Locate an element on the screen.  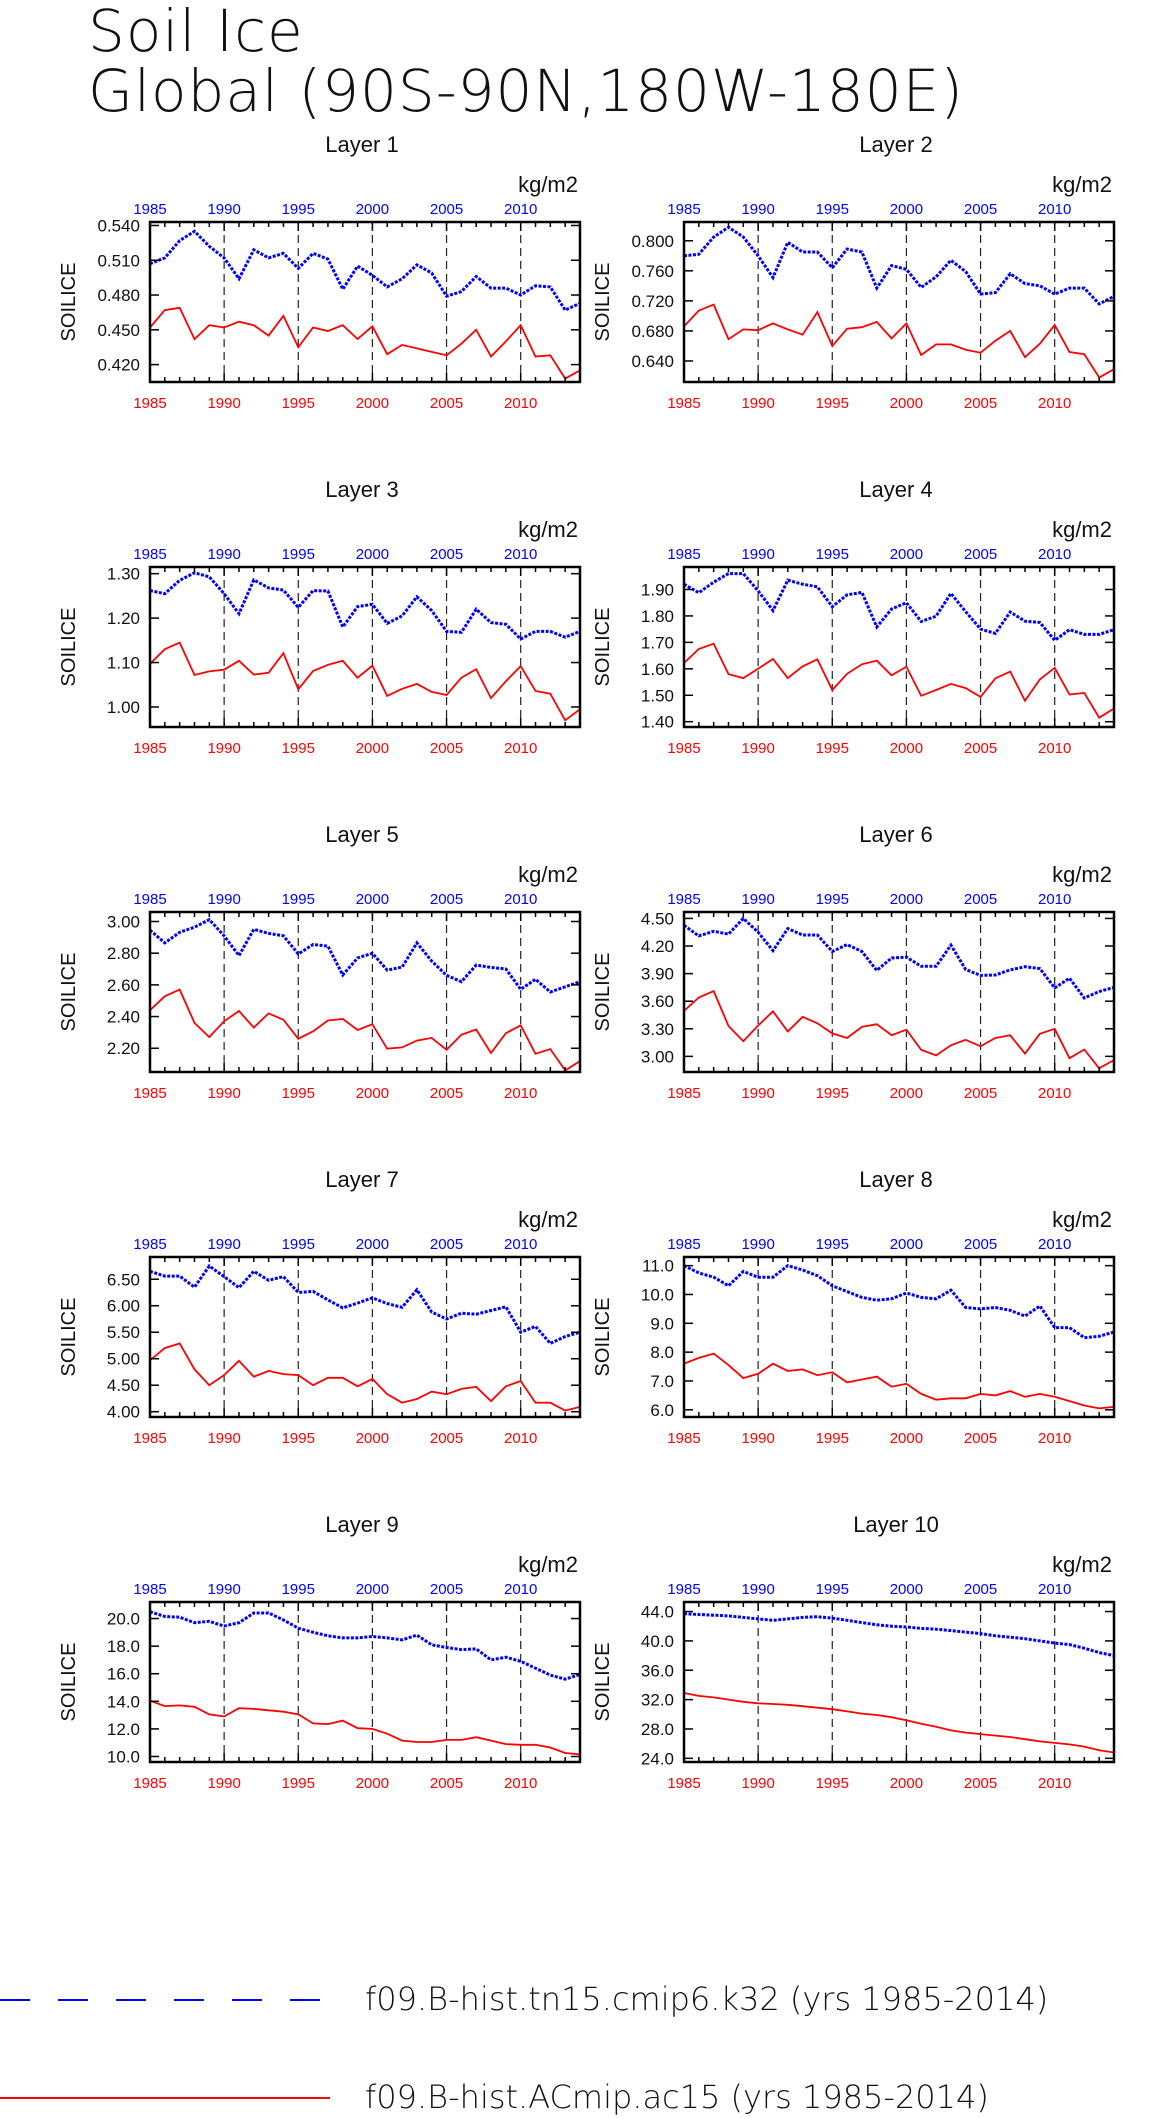
y-tick-label: 5.50 is located at coordinates (123, 1332).